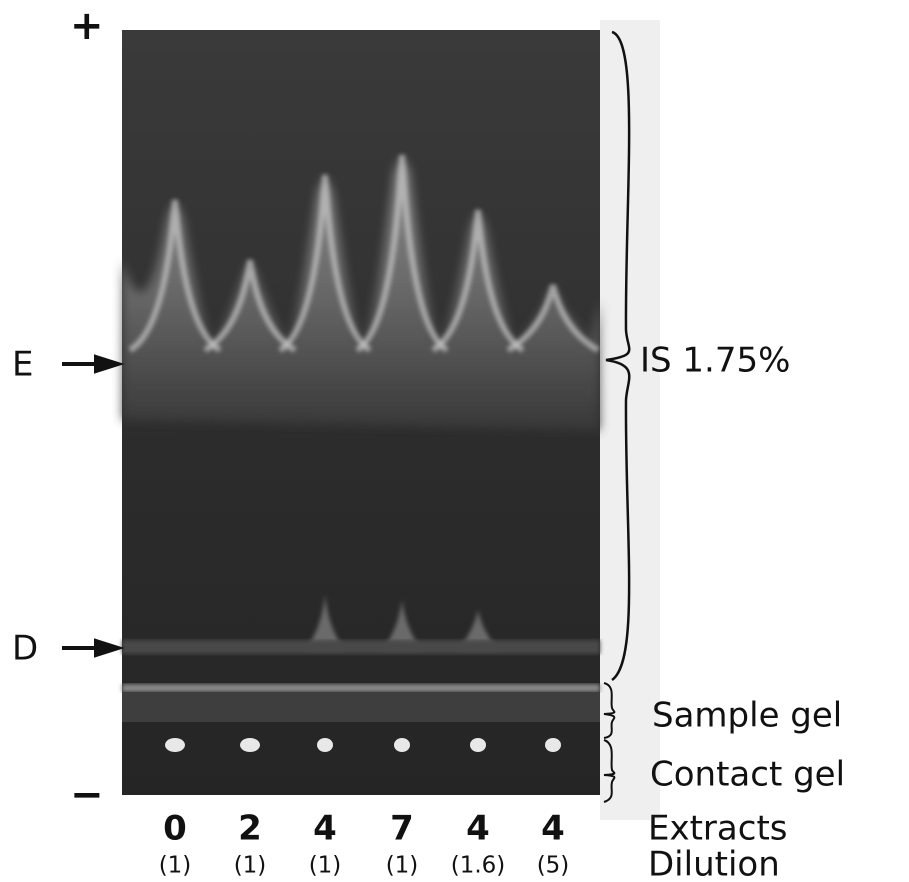  Describe the element at coordinates (361, 688) in the screenshot. I see `sample-gel-line` at that location.